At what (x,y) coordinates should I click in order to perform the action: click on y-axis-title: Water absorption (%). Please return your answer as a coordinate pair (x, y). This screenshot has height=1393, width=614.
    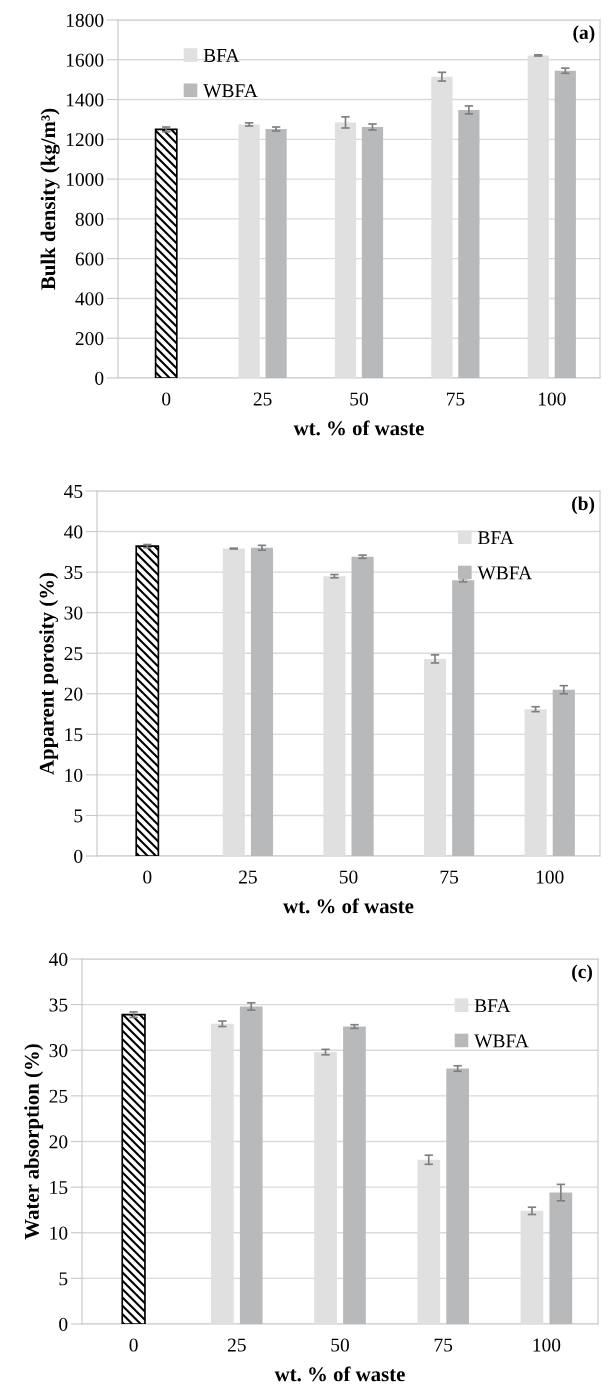
    Looking at the image, I should click on (34, 1142).